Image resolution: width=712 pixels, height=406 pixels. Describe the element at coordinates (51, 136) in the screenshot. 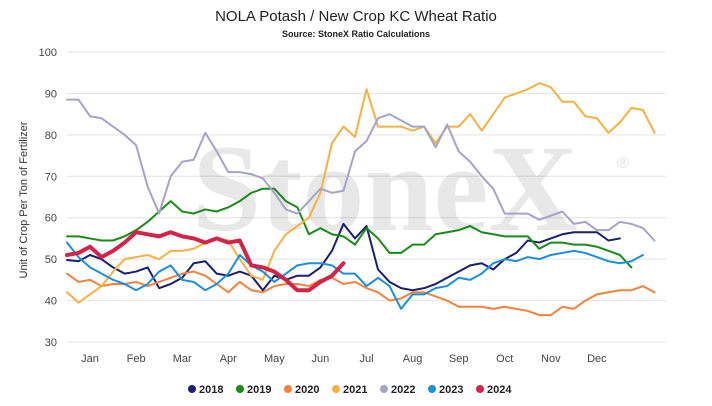

I see `y-tick-label: 80` at that location.